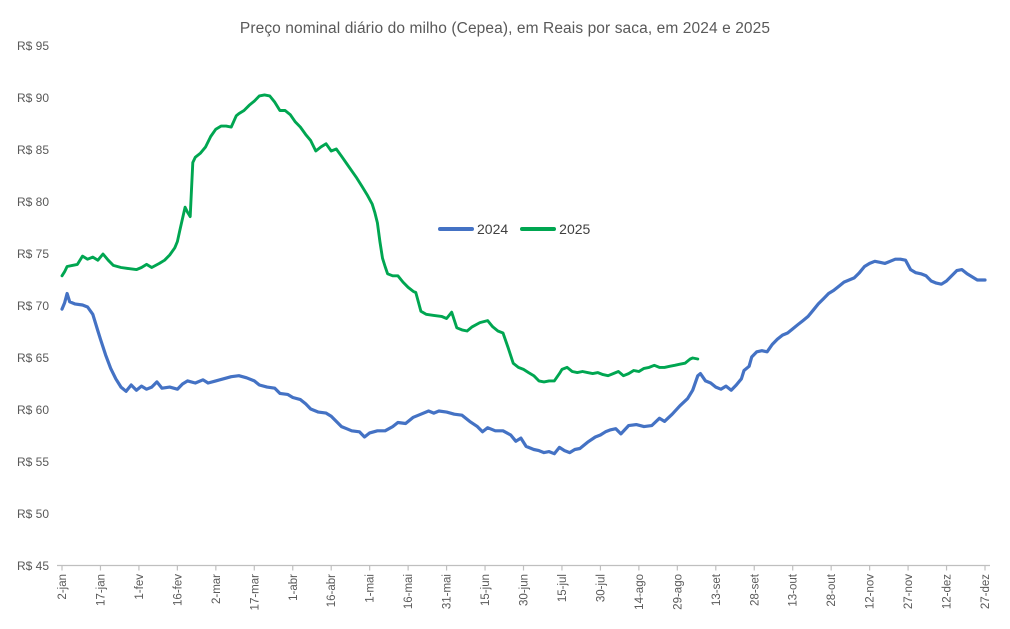 This screenshot has height=629, width=1010. What do you see at coordinates (33, 306) in the screenshot?
I see `y-tick-label: R$ 70` at bounding box center [33, 306].